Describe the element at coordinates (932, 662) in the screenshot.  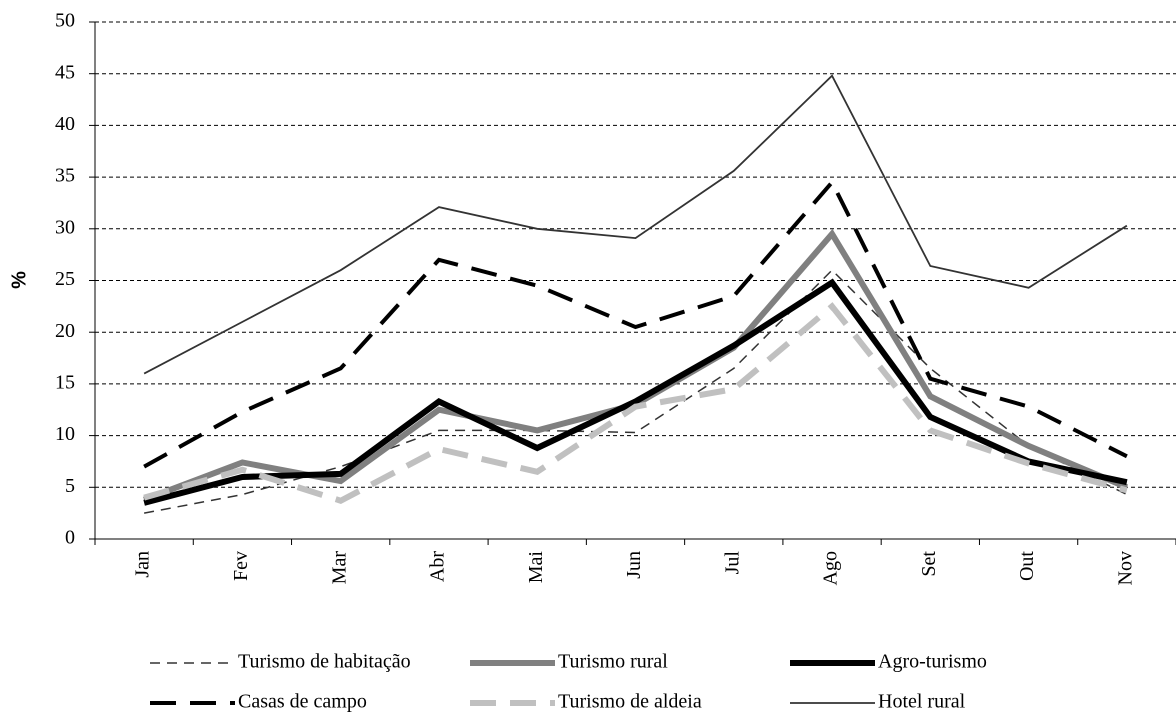
I see `legend-label: Agro-turismo` at that location.